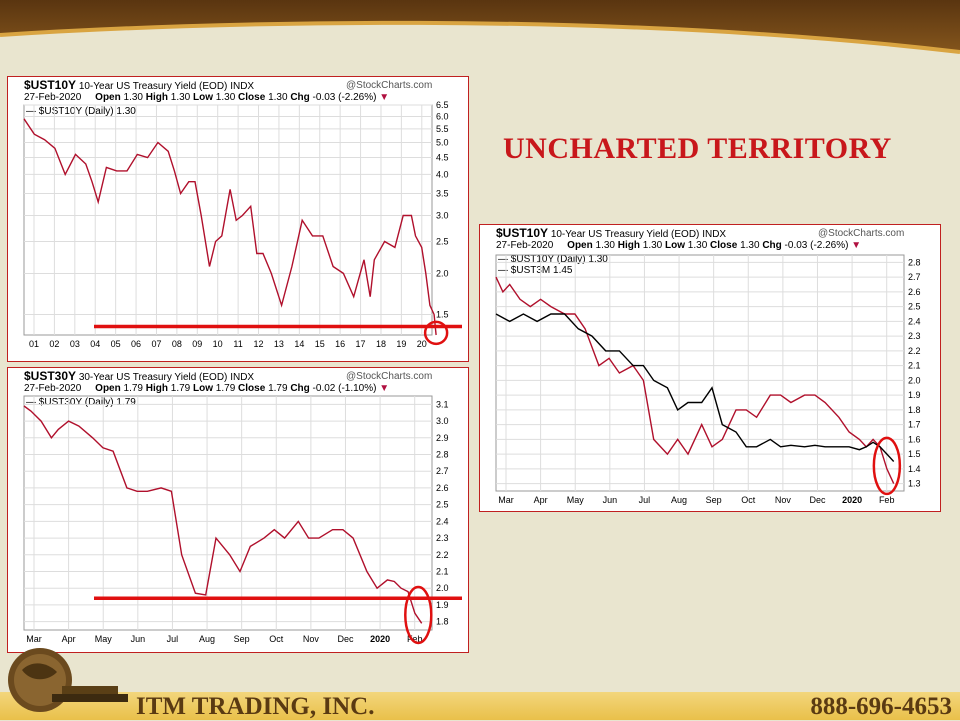 The image size is (960, 721). What do you see at coordinates (442, 438) in the screenshot?
I see `y-tick-label: 2.9` at bounding box center [442, 438].